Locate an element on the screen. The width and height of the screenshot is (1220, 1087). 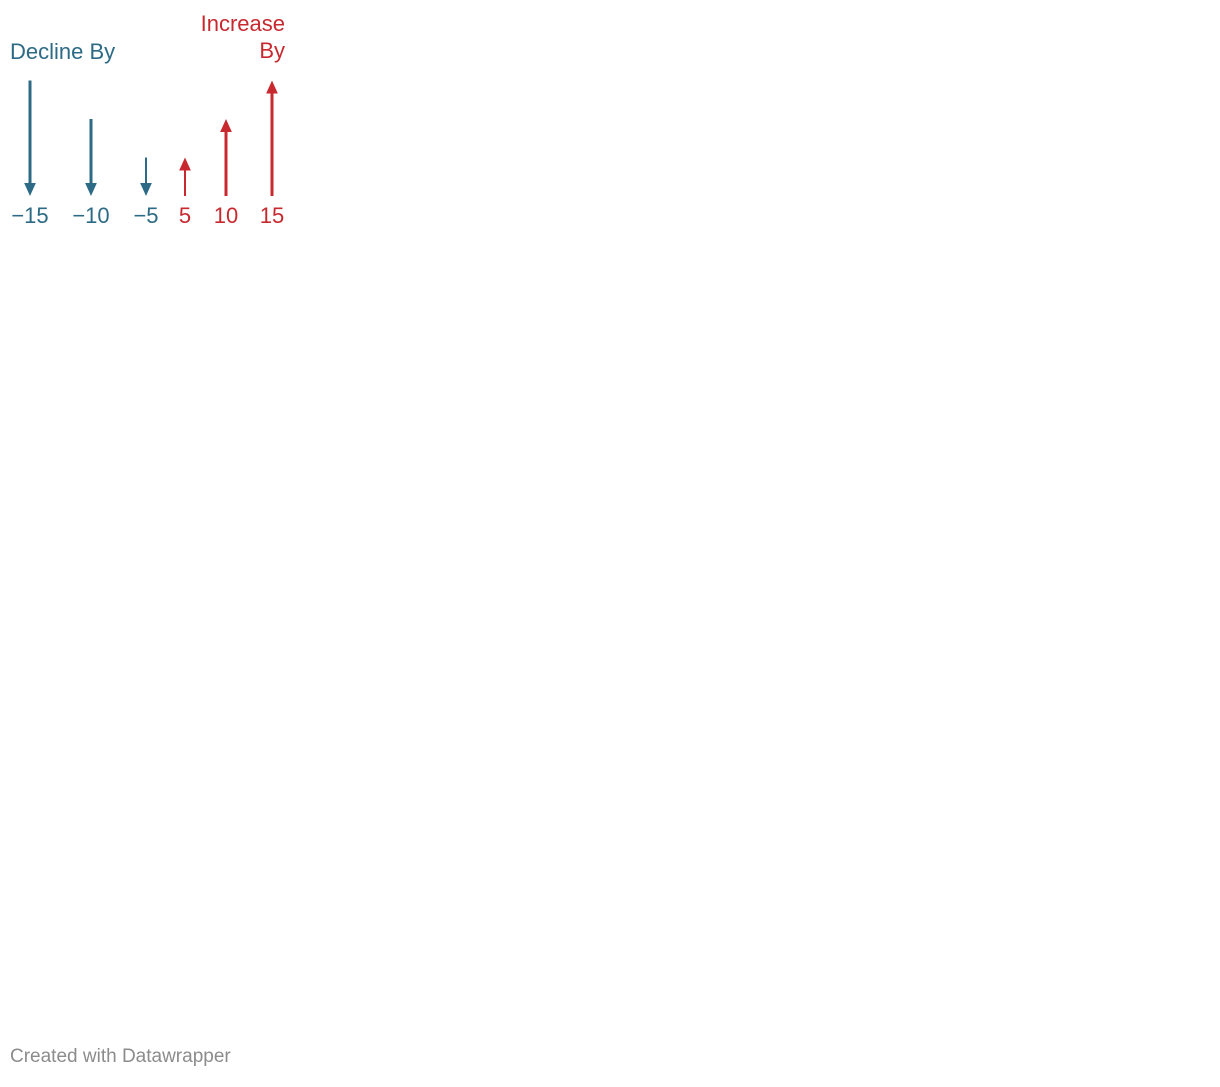
legend-increase-title: Increase By is located at coordinates (220, 37).